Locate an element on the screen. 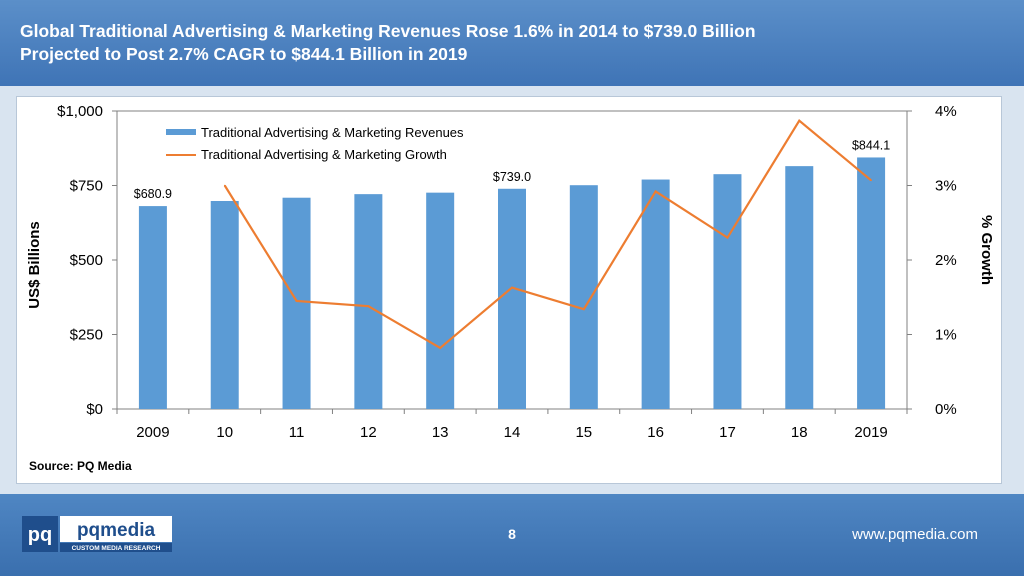 The image size is (1024, 576). left-tick-label: $500 is located at coordinates (86, 260).